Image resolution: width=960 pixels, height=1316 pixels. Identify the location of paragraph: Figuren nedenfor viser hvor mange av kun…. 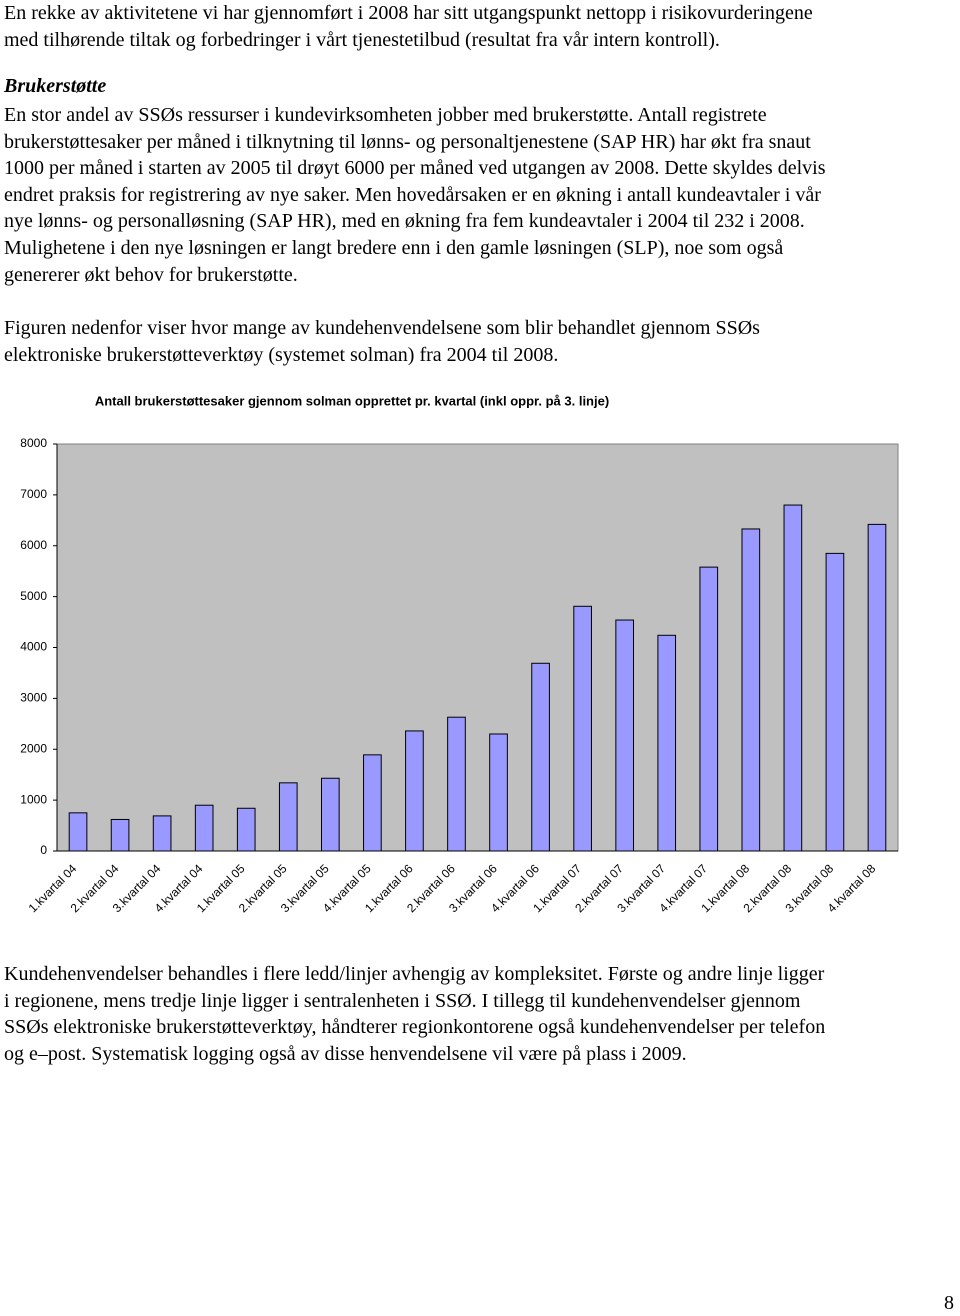
(382, 341).